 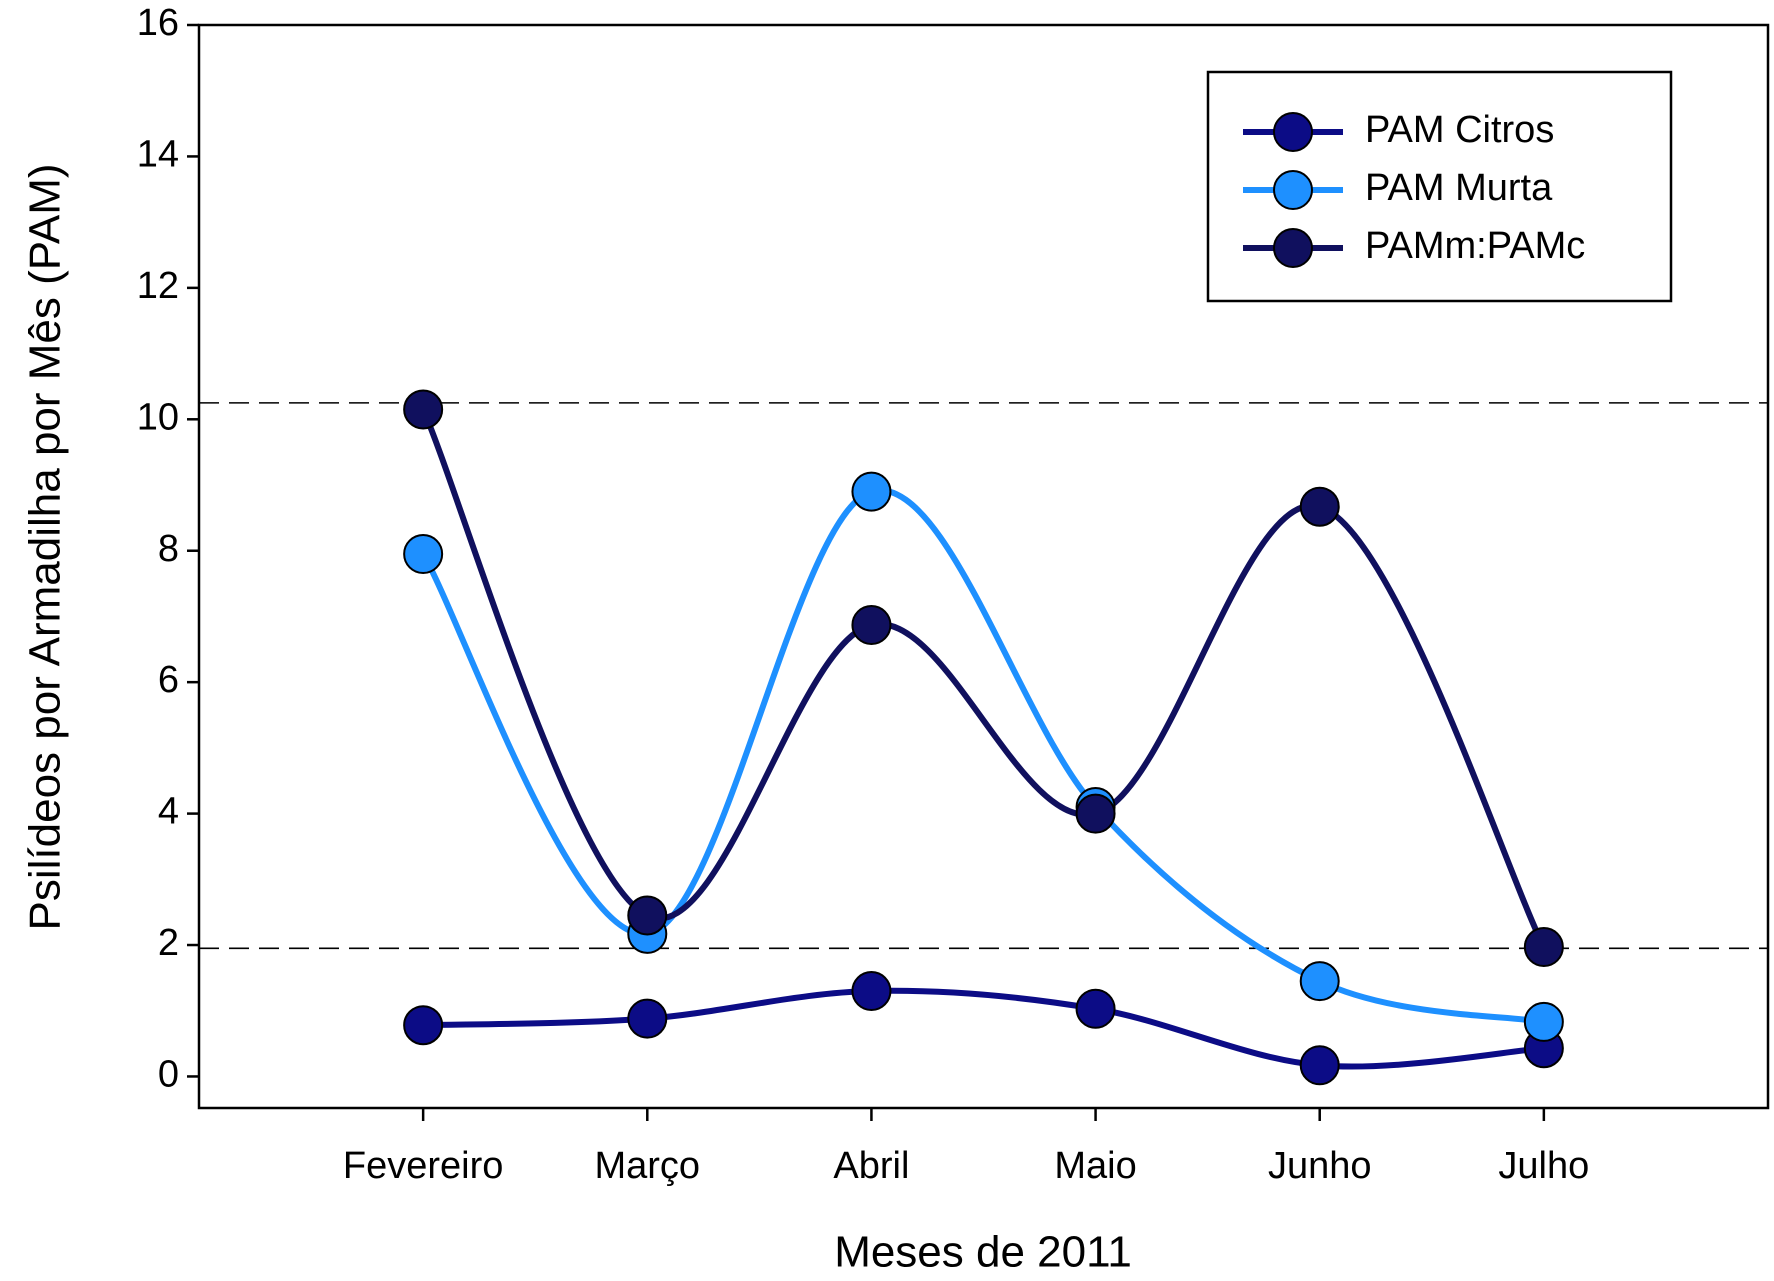 I want to click on x-tick-label: Abril, so click(x=871, y=1166).